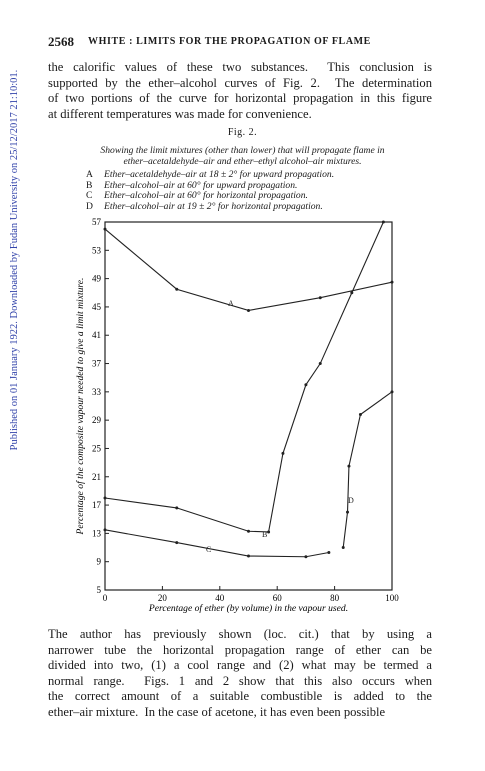 Image resolution: width=485 pixels, height=771 pixels. Describe the element at coordinates (335, 598) in the screenshot. I see `x-tick-label: 80` at that location.